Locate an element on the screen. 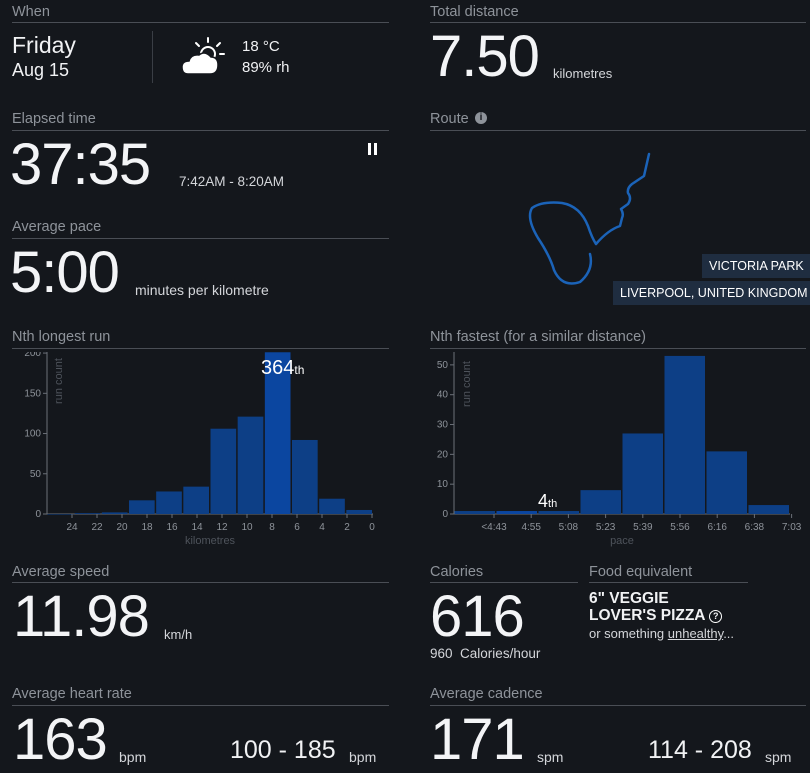 The width and height of the screenshot is (810, 773). fastest-y-tick-label: 40 is located at coordinates (443, 395).